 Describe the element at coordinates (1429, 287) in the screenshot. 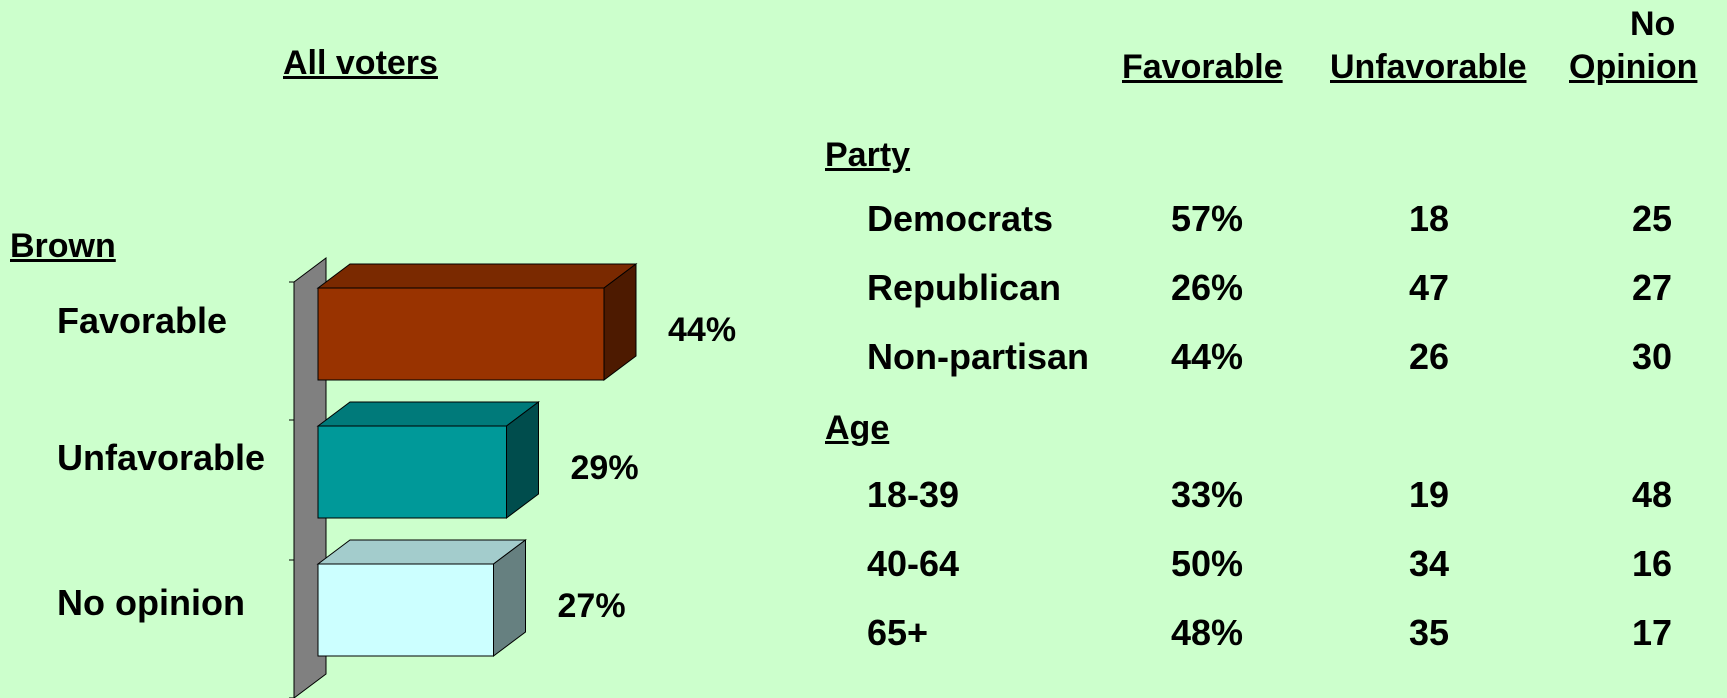

I see `cell-unfavorable: 47` at that location.